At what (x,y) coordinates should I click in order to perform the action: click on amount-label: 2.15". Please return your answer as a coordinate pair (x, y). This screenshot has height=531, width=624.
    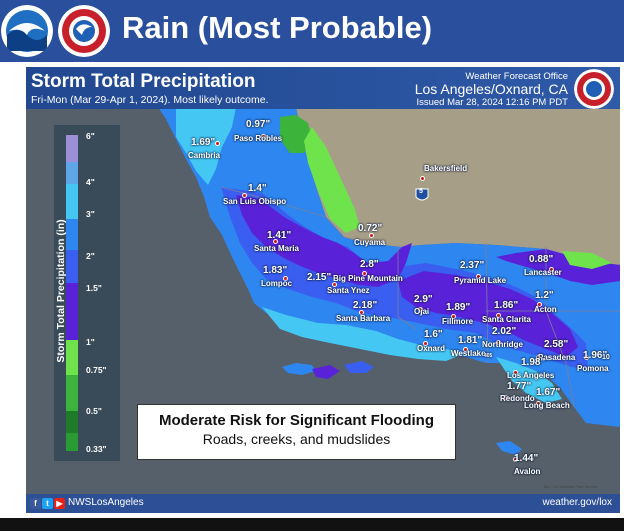
    Looking at the image, I should click on (319, 277).